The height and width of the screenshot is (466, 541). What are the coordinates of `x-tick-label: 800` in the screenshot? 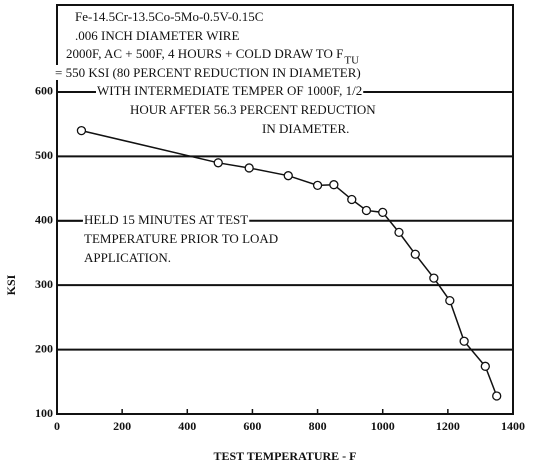 It's located at (318, 426).